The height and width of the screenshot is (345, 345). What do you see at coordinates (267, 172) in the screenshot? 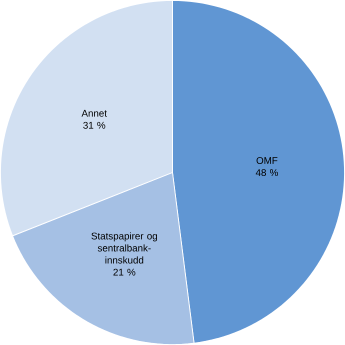
I see `data-label: 48 %` at bounding box center [267, 172].